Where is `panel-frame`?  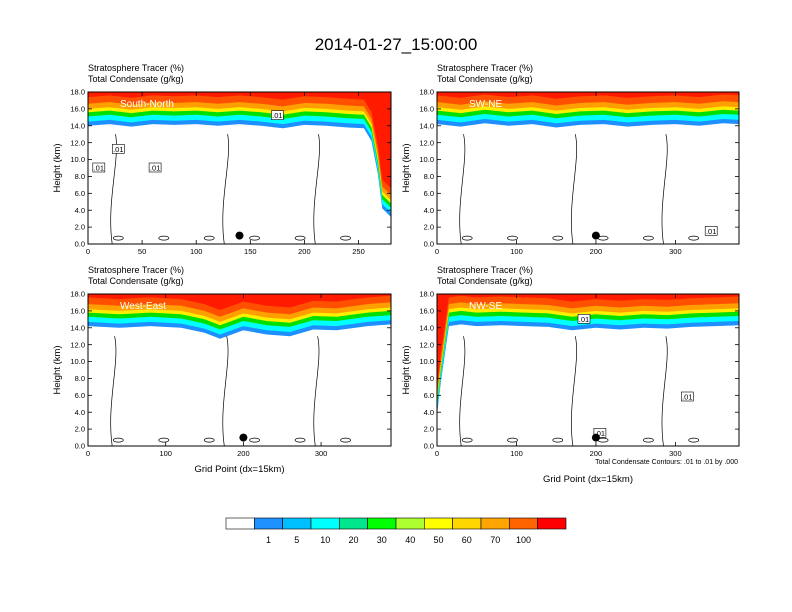
panel-frame is located at coordinates (588, 370).